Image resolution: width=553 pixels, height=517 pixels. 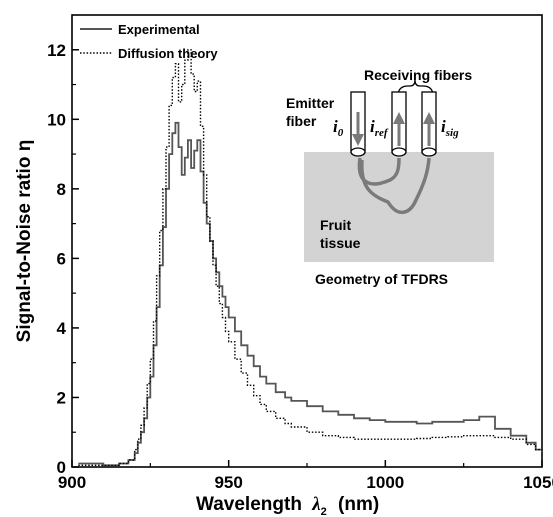 I want to click on receiving-fiber-sig-tip, so click(x=429, y=152).